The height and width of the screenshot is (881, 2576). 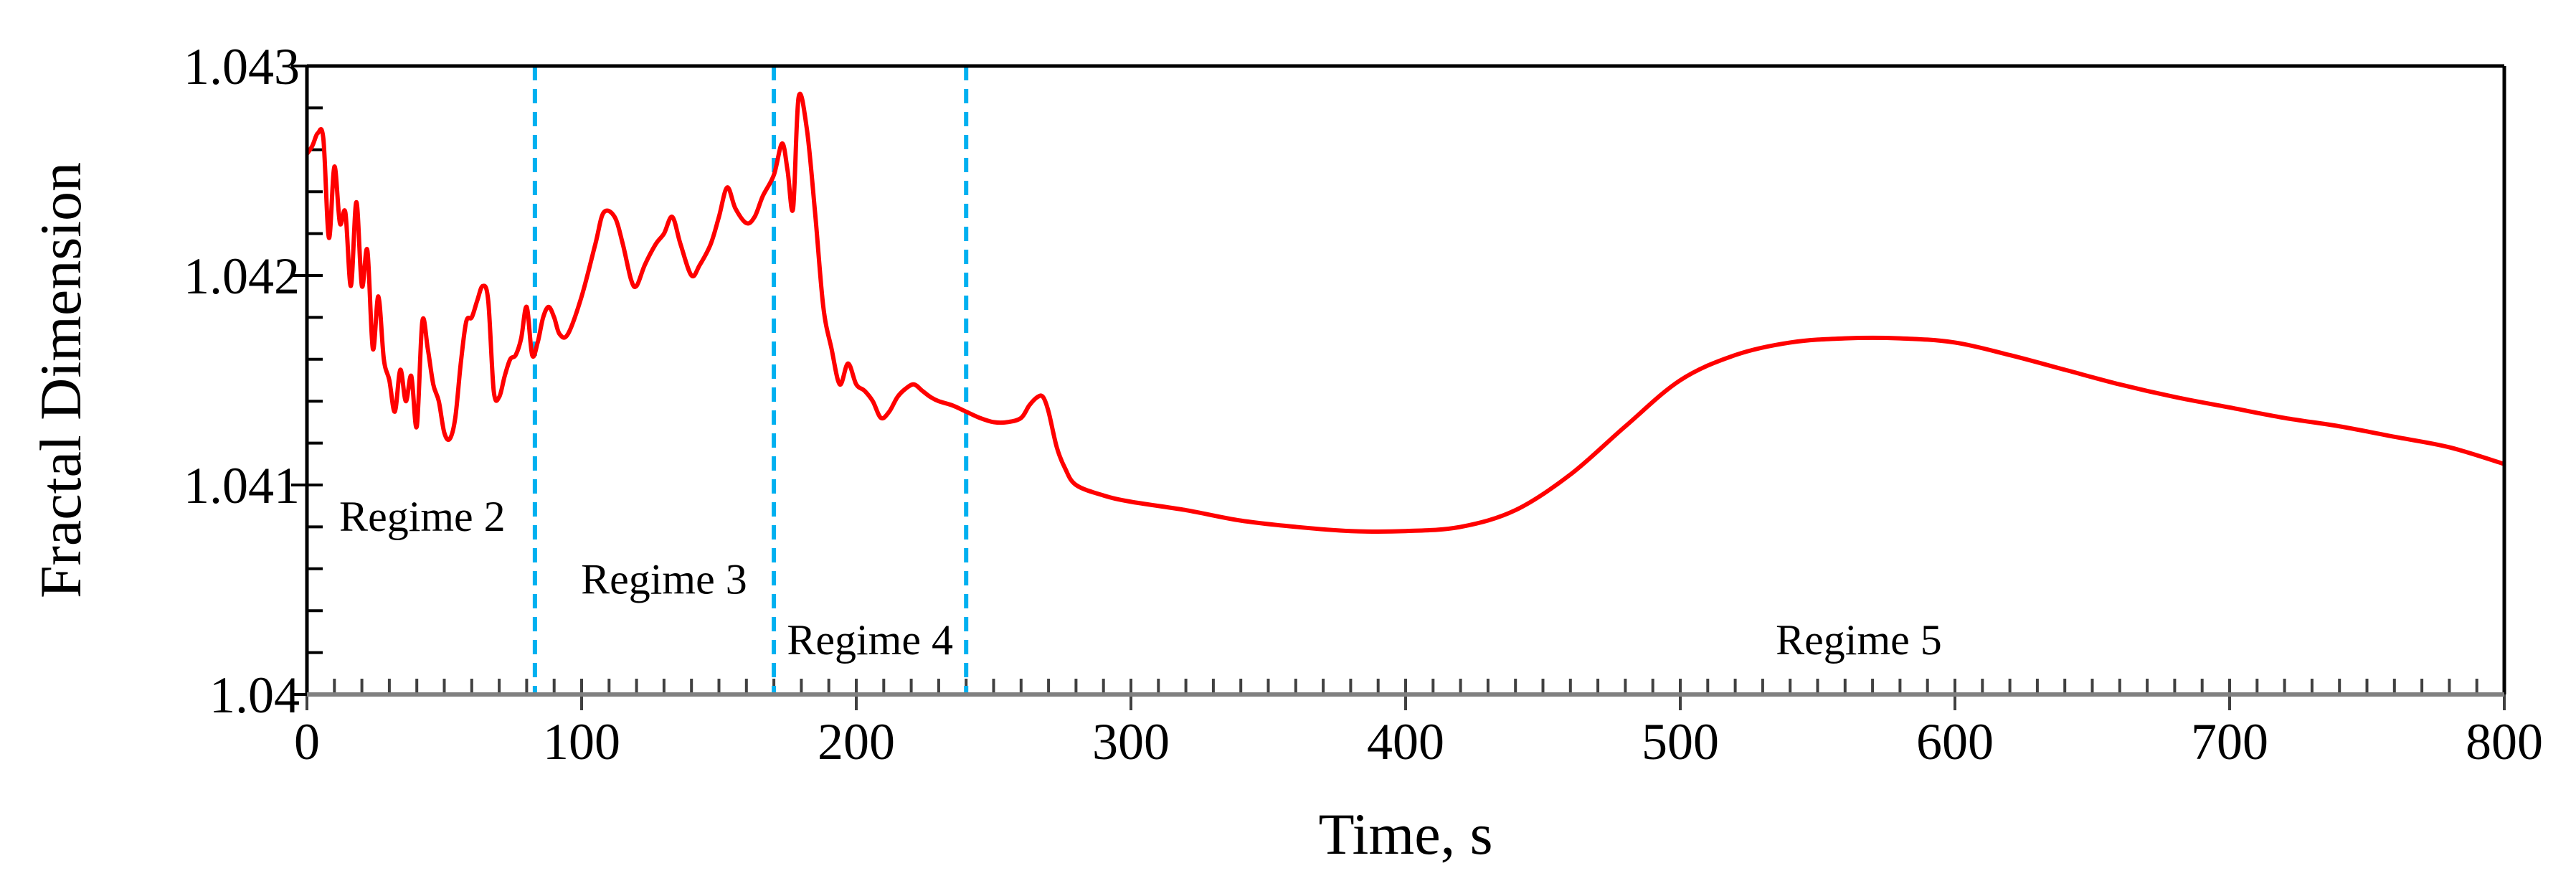 What do you see at coordinates (242, 381) in the screenshot?
I see `y-tick-labels: 1.04 1.041 1.042 1.043` at bounding box center [242, 381].